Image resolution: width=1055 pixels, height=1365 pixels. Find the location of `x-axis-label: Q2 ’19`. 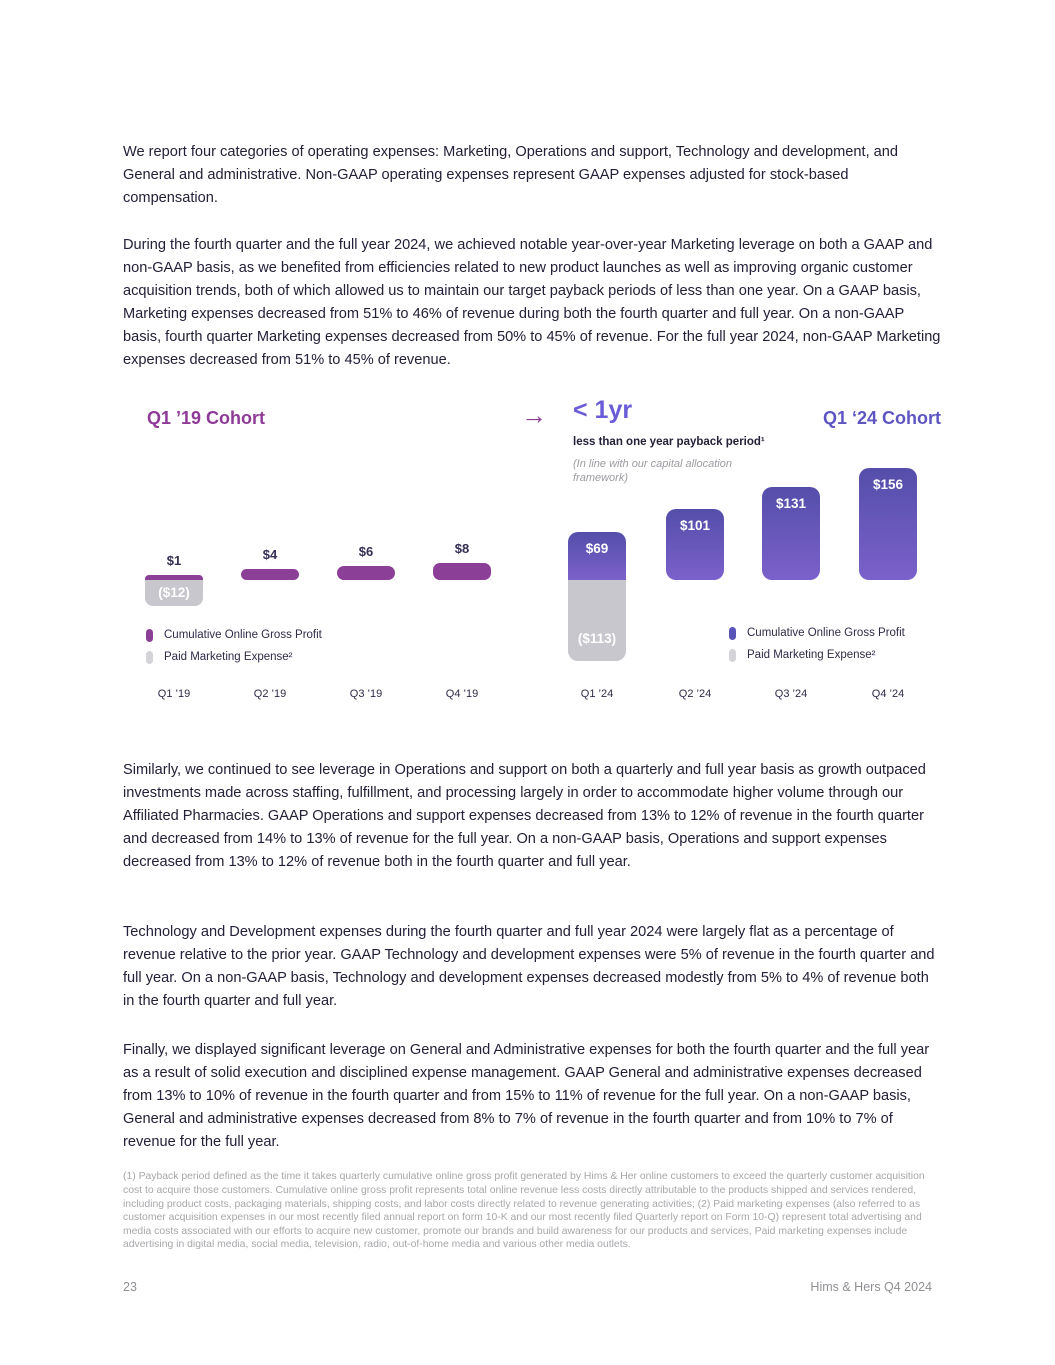

x-axis-label: Q2 ’19 is located at coordinates (270, 694).